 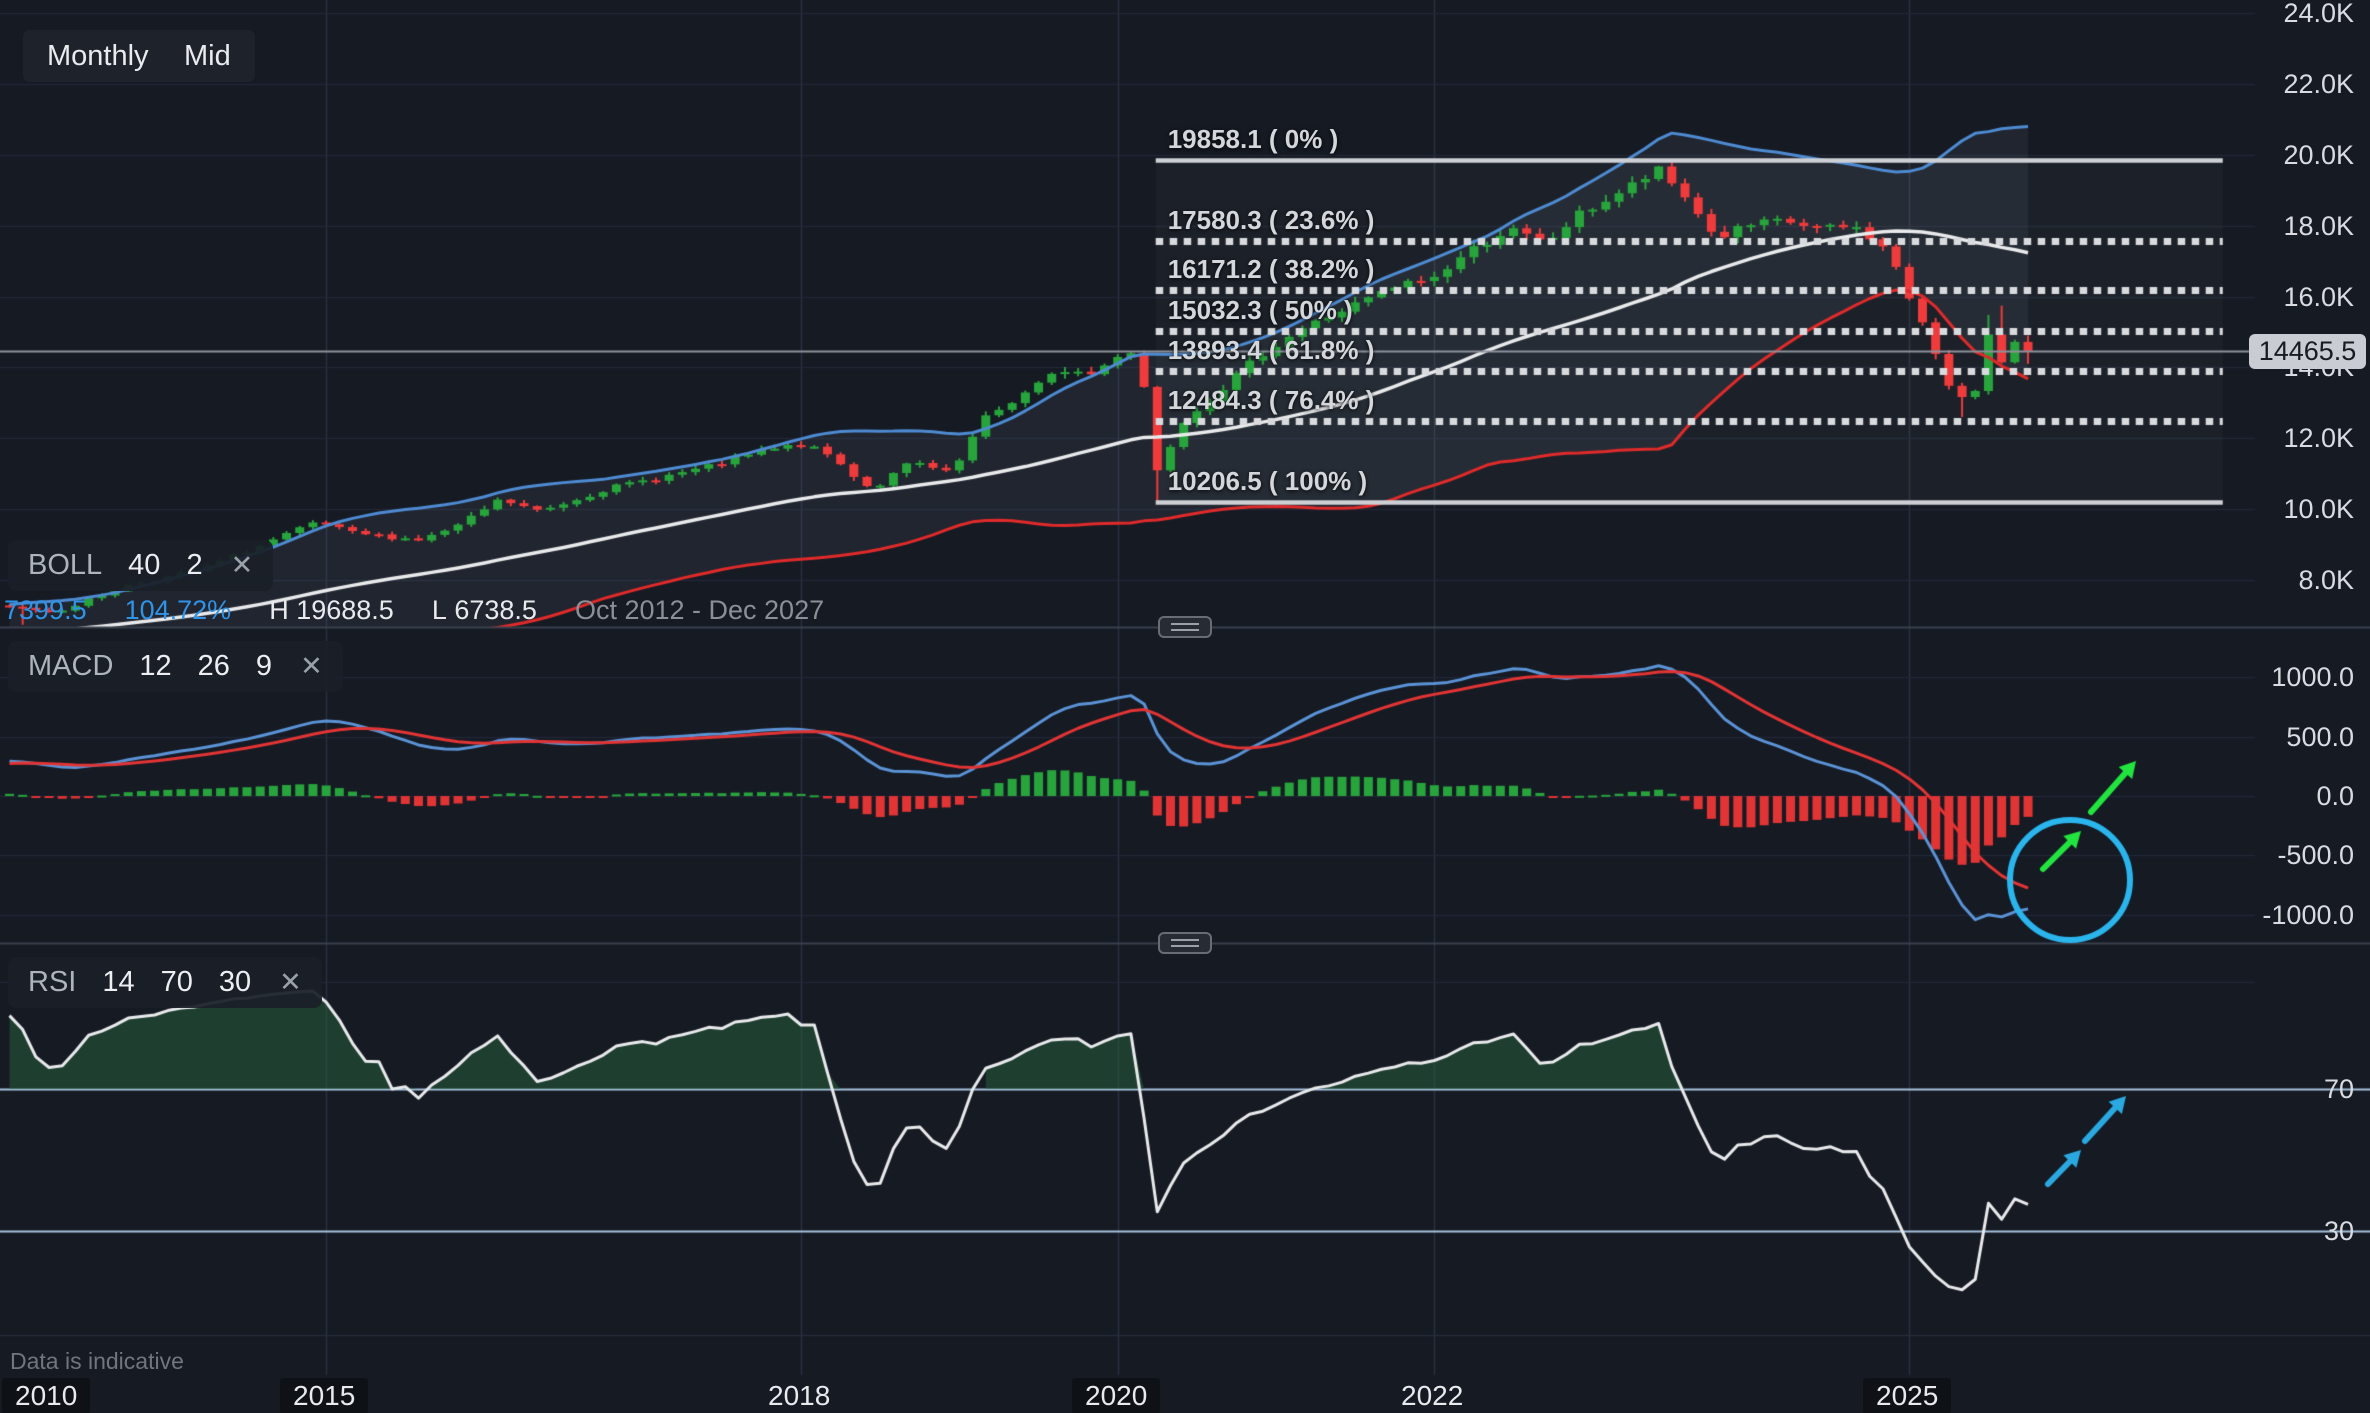 I want to click on time-axis-tick: 2010, so click(x=46, y=1395).